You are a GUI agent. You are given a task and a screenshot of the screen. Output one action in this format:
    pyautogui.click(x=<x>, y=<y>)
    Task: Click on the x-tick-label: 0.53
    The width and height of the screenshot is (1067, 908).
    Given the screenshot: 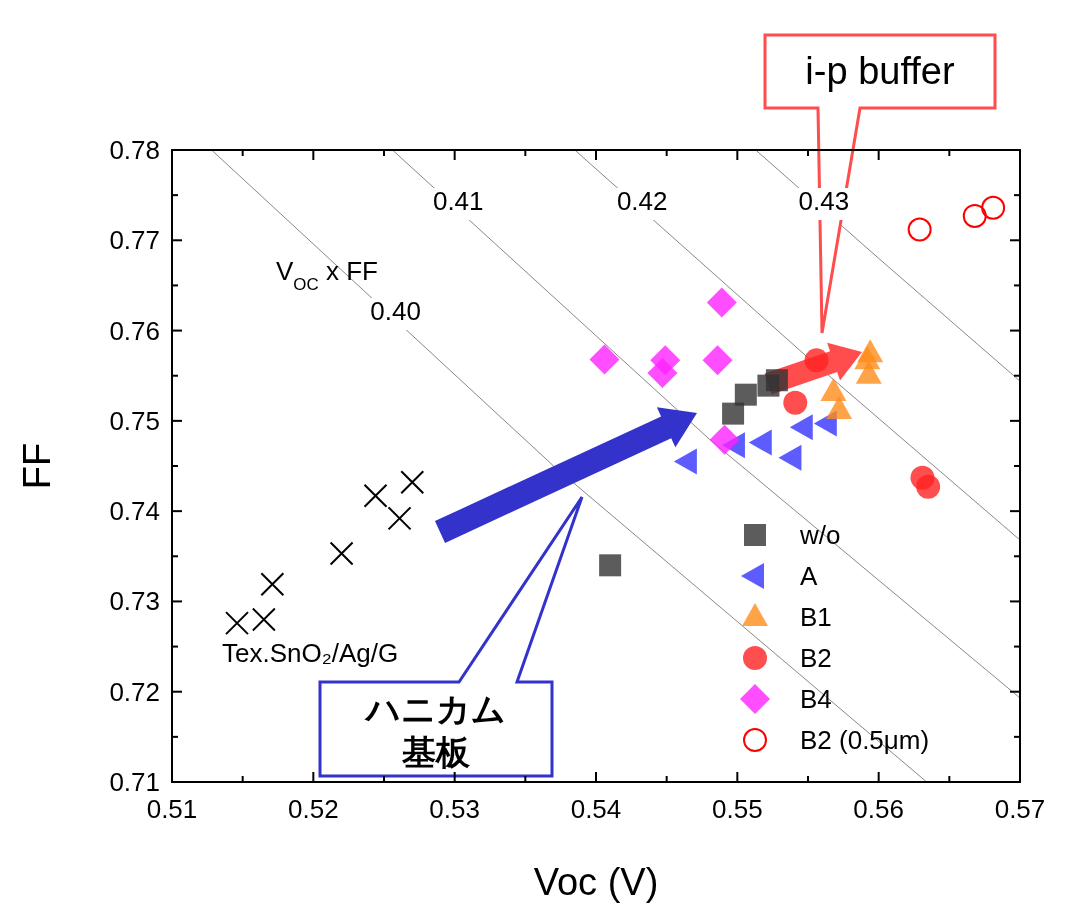 What is the action you would take?
    pyautogui.click(x=454, y=809)
    